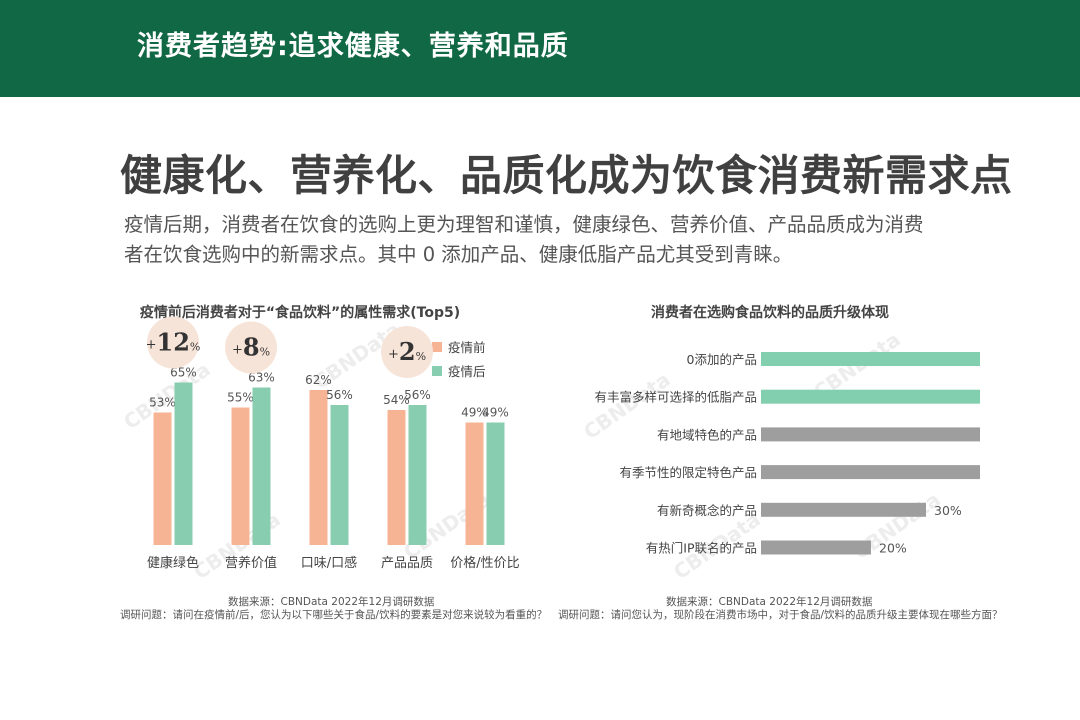 Image resolution: width=1080 pixels, height=720 pixels. Describe the element at coordinates (769, 602) in the screenshot. I see `right-source-note: 数据来源：CBNData 2022年12月调研数据` at that location.